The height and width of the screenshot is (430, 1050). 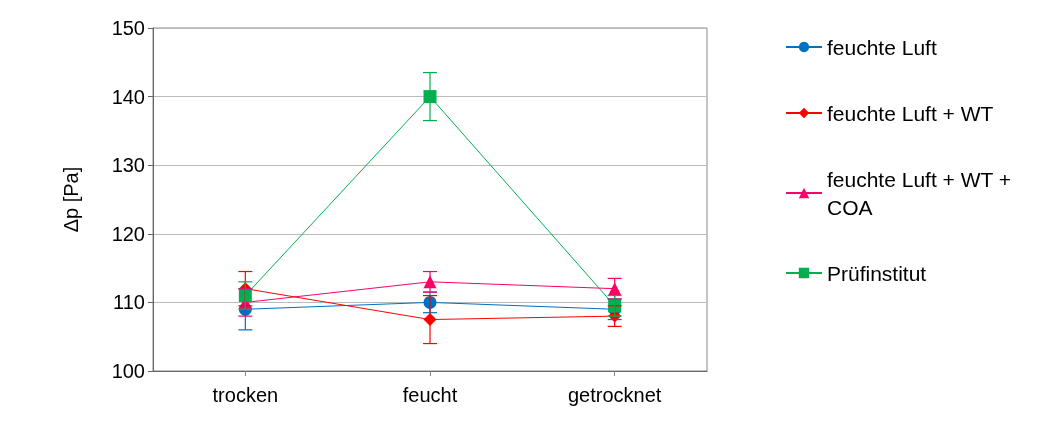 I want to click on y-tick-label: 130, so click(x=128, y=165).